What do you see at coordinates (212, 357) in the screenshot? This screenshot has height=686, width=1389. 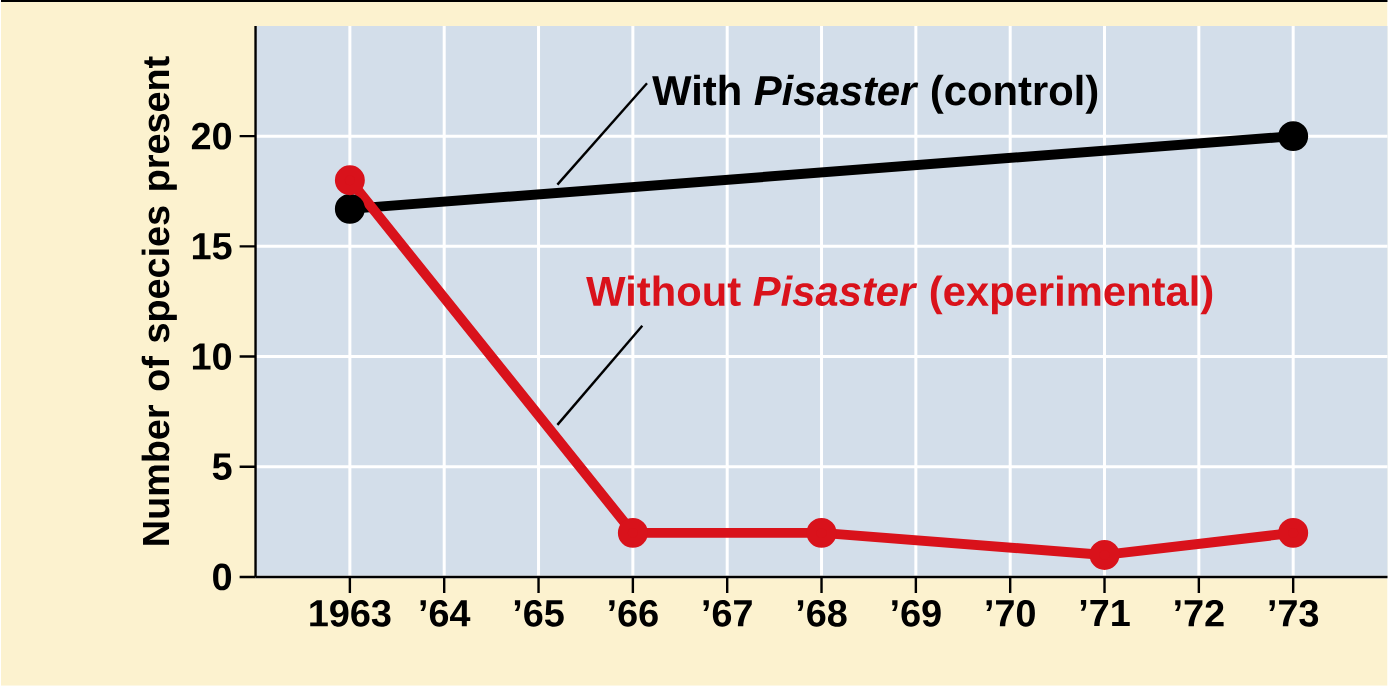 I see `y-tick-label: 10` at bounding box center [212, 357].